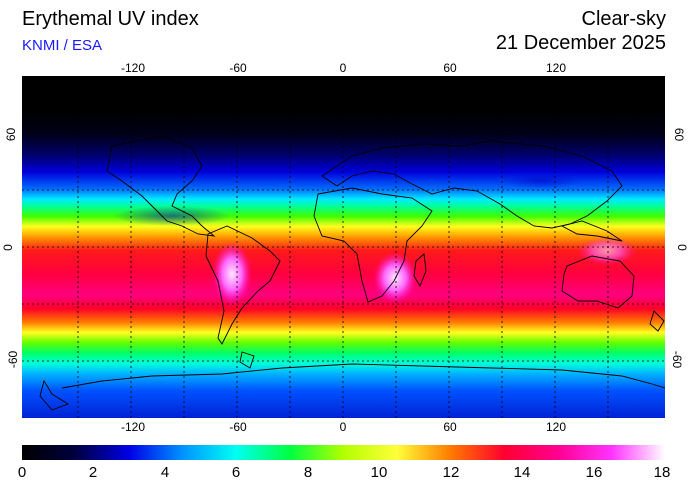  Describe the element at coordinates (451, 472) in the screenshot. I see `colorbar-label: 12` at that location.